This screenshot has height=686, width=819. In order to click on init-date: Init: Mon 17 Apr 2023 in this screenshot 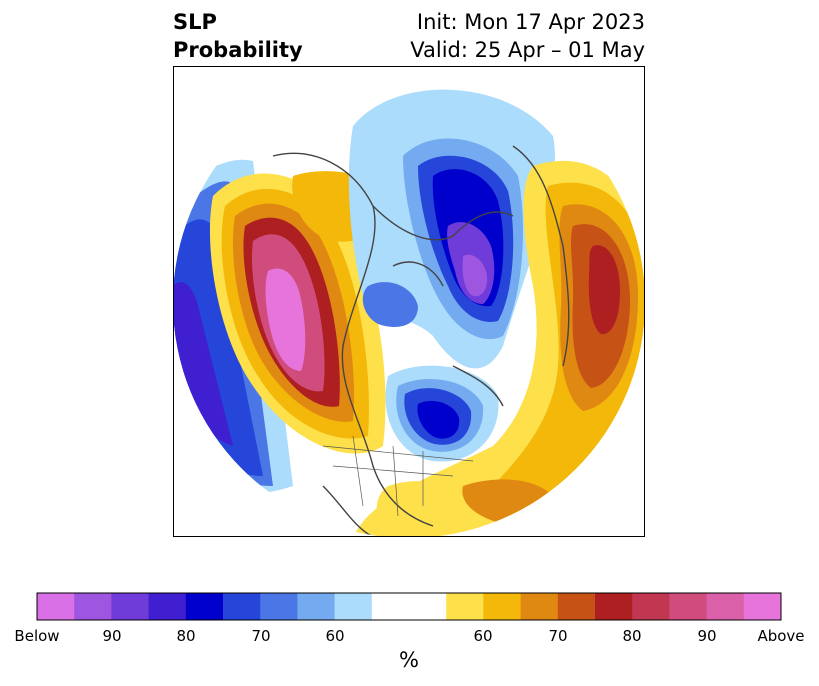, I will do `click(530, 22)`.